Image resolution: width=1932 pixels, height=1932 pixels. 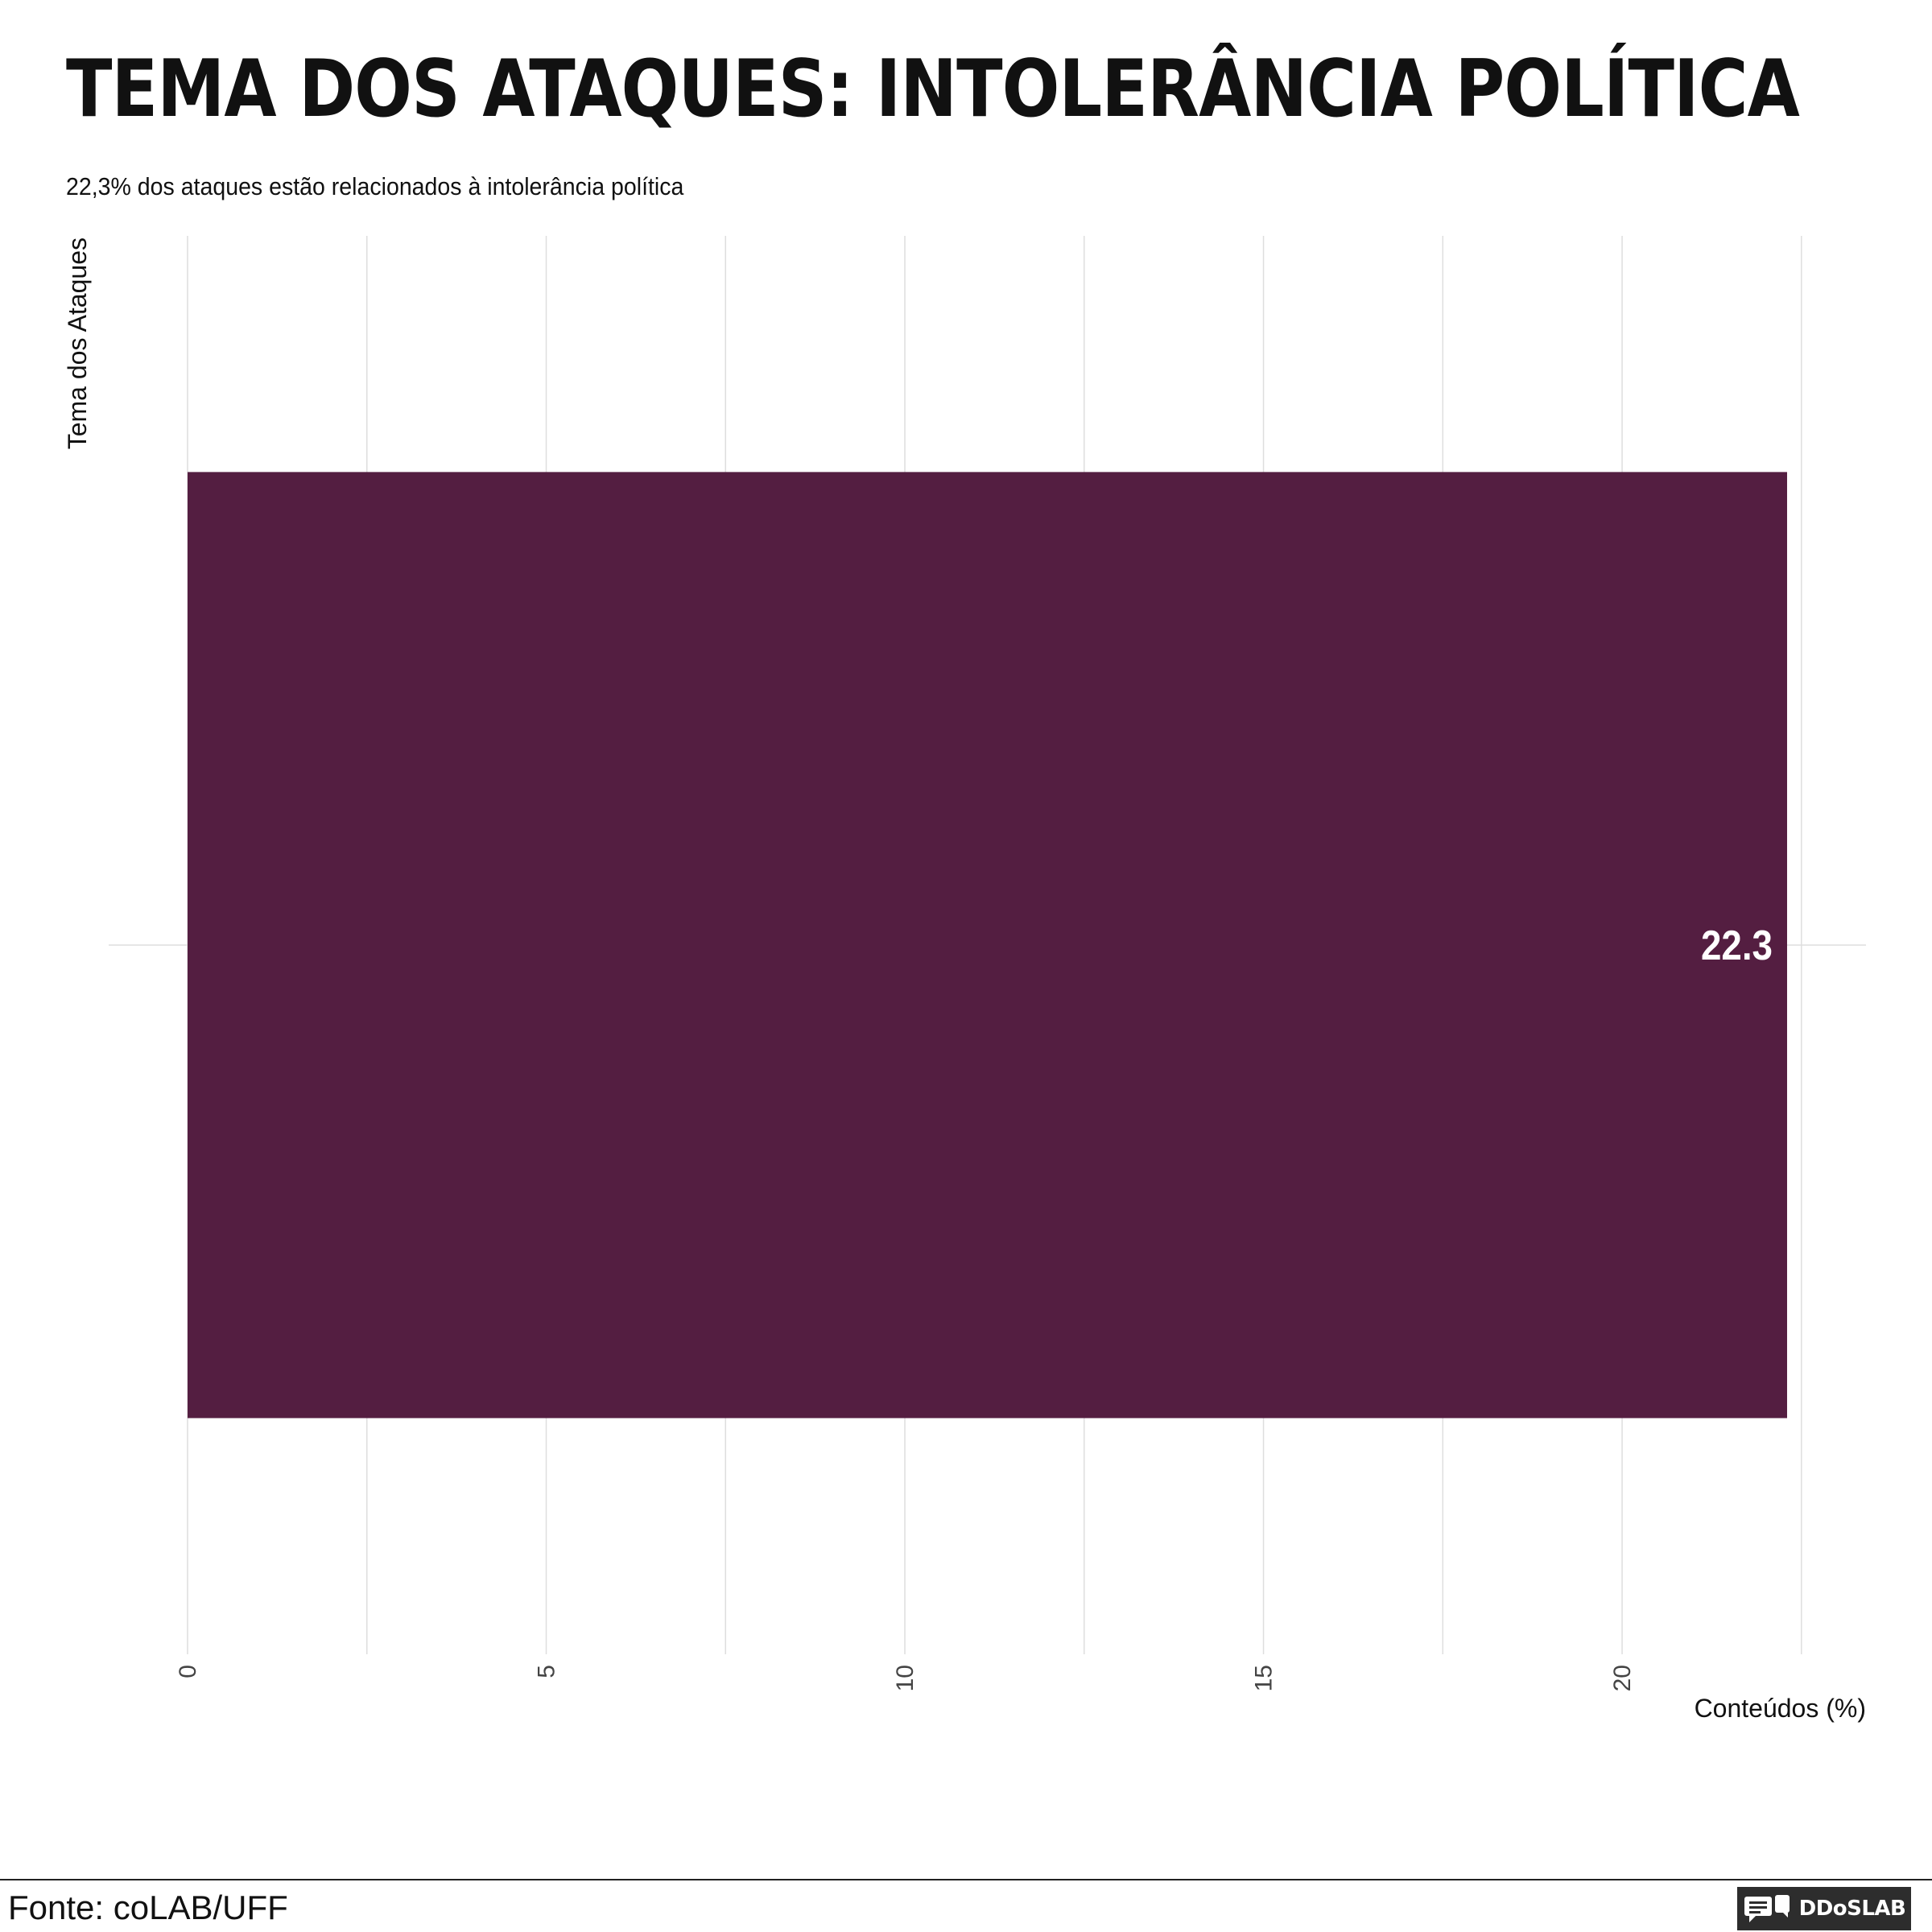 I want to click on x-axis-title: Conteúdos (%), so click(x=1780, y=1708).